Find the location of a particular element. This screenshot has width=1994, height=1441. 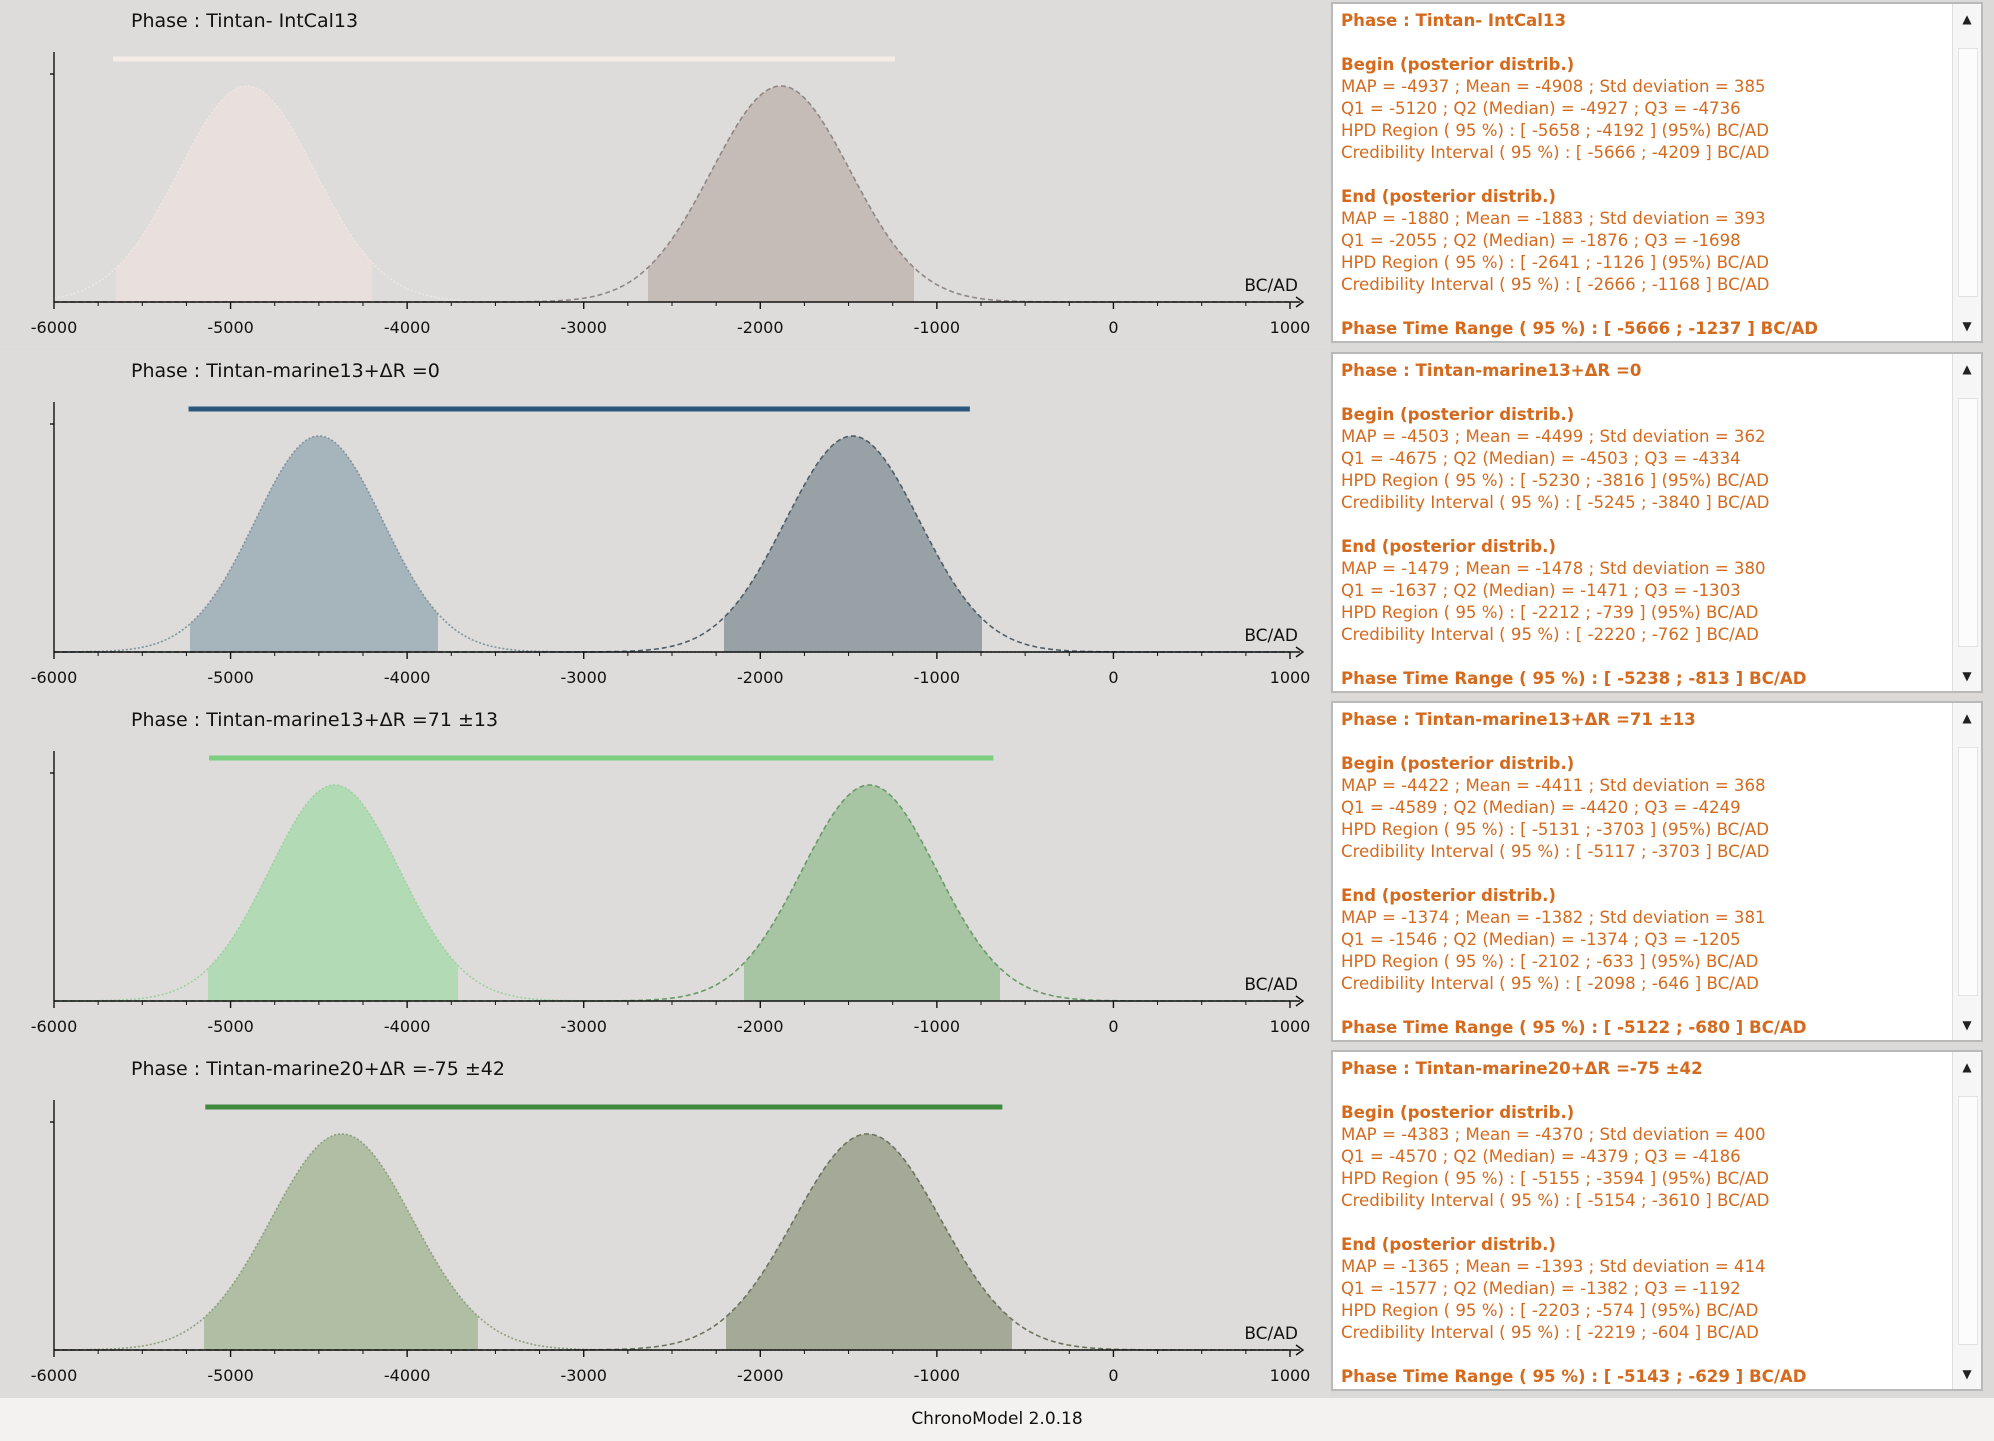

panel-phase-title: Phase : Tintan-marine13+ΔR =71 ±13 is located at coordinates (1518, 719).